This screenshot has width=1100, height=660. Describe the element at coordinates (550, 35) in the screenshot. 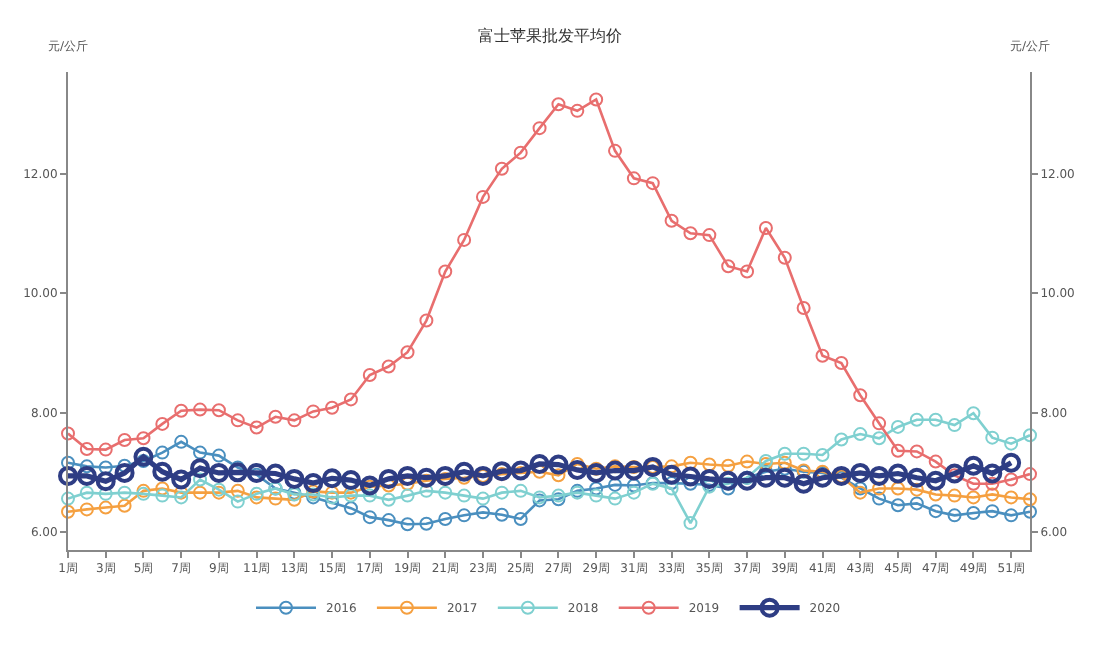

I see `chart-title: 富士苹果批发平均价` at that location.